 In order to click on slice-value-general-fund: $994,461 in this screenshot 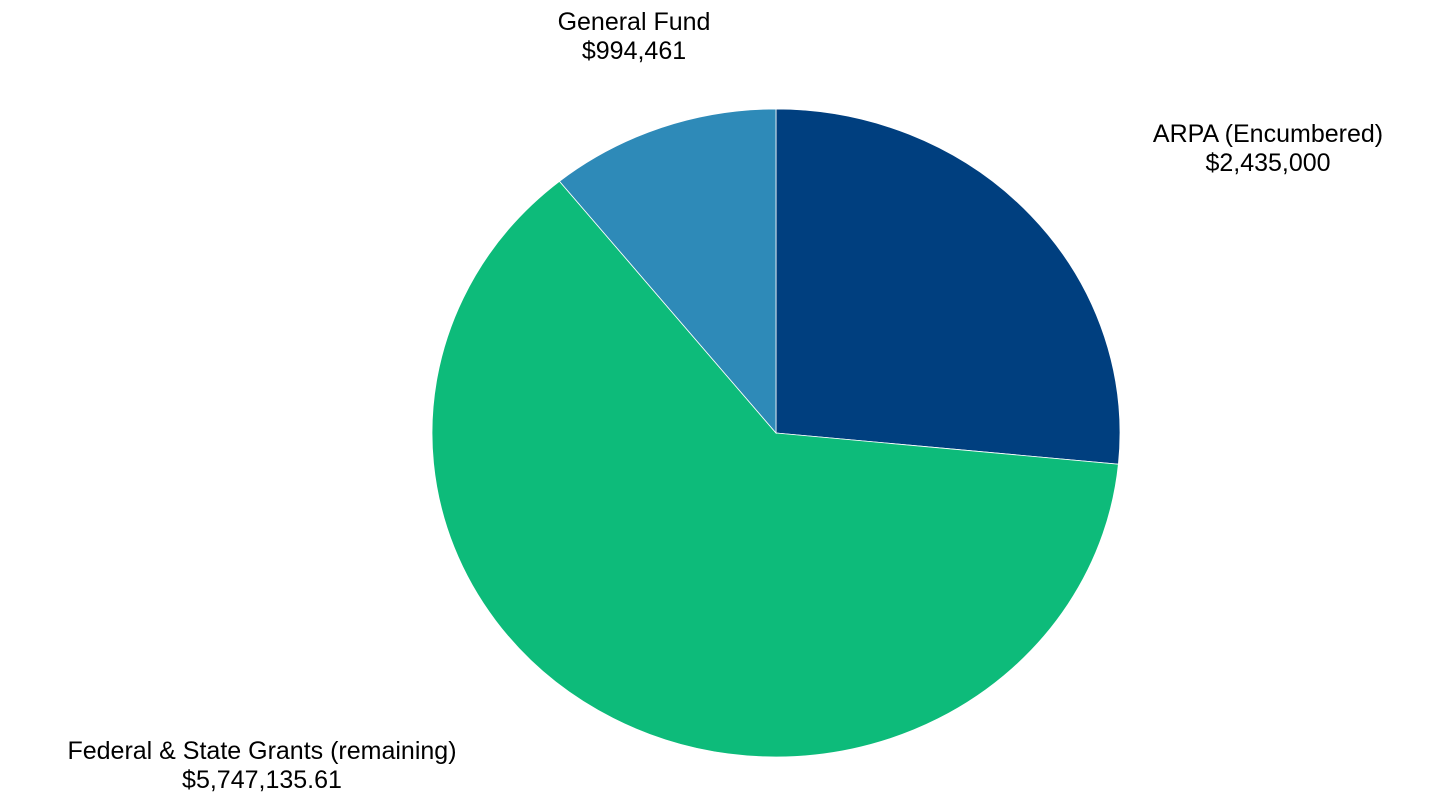, I will do `click(634, 51)`.